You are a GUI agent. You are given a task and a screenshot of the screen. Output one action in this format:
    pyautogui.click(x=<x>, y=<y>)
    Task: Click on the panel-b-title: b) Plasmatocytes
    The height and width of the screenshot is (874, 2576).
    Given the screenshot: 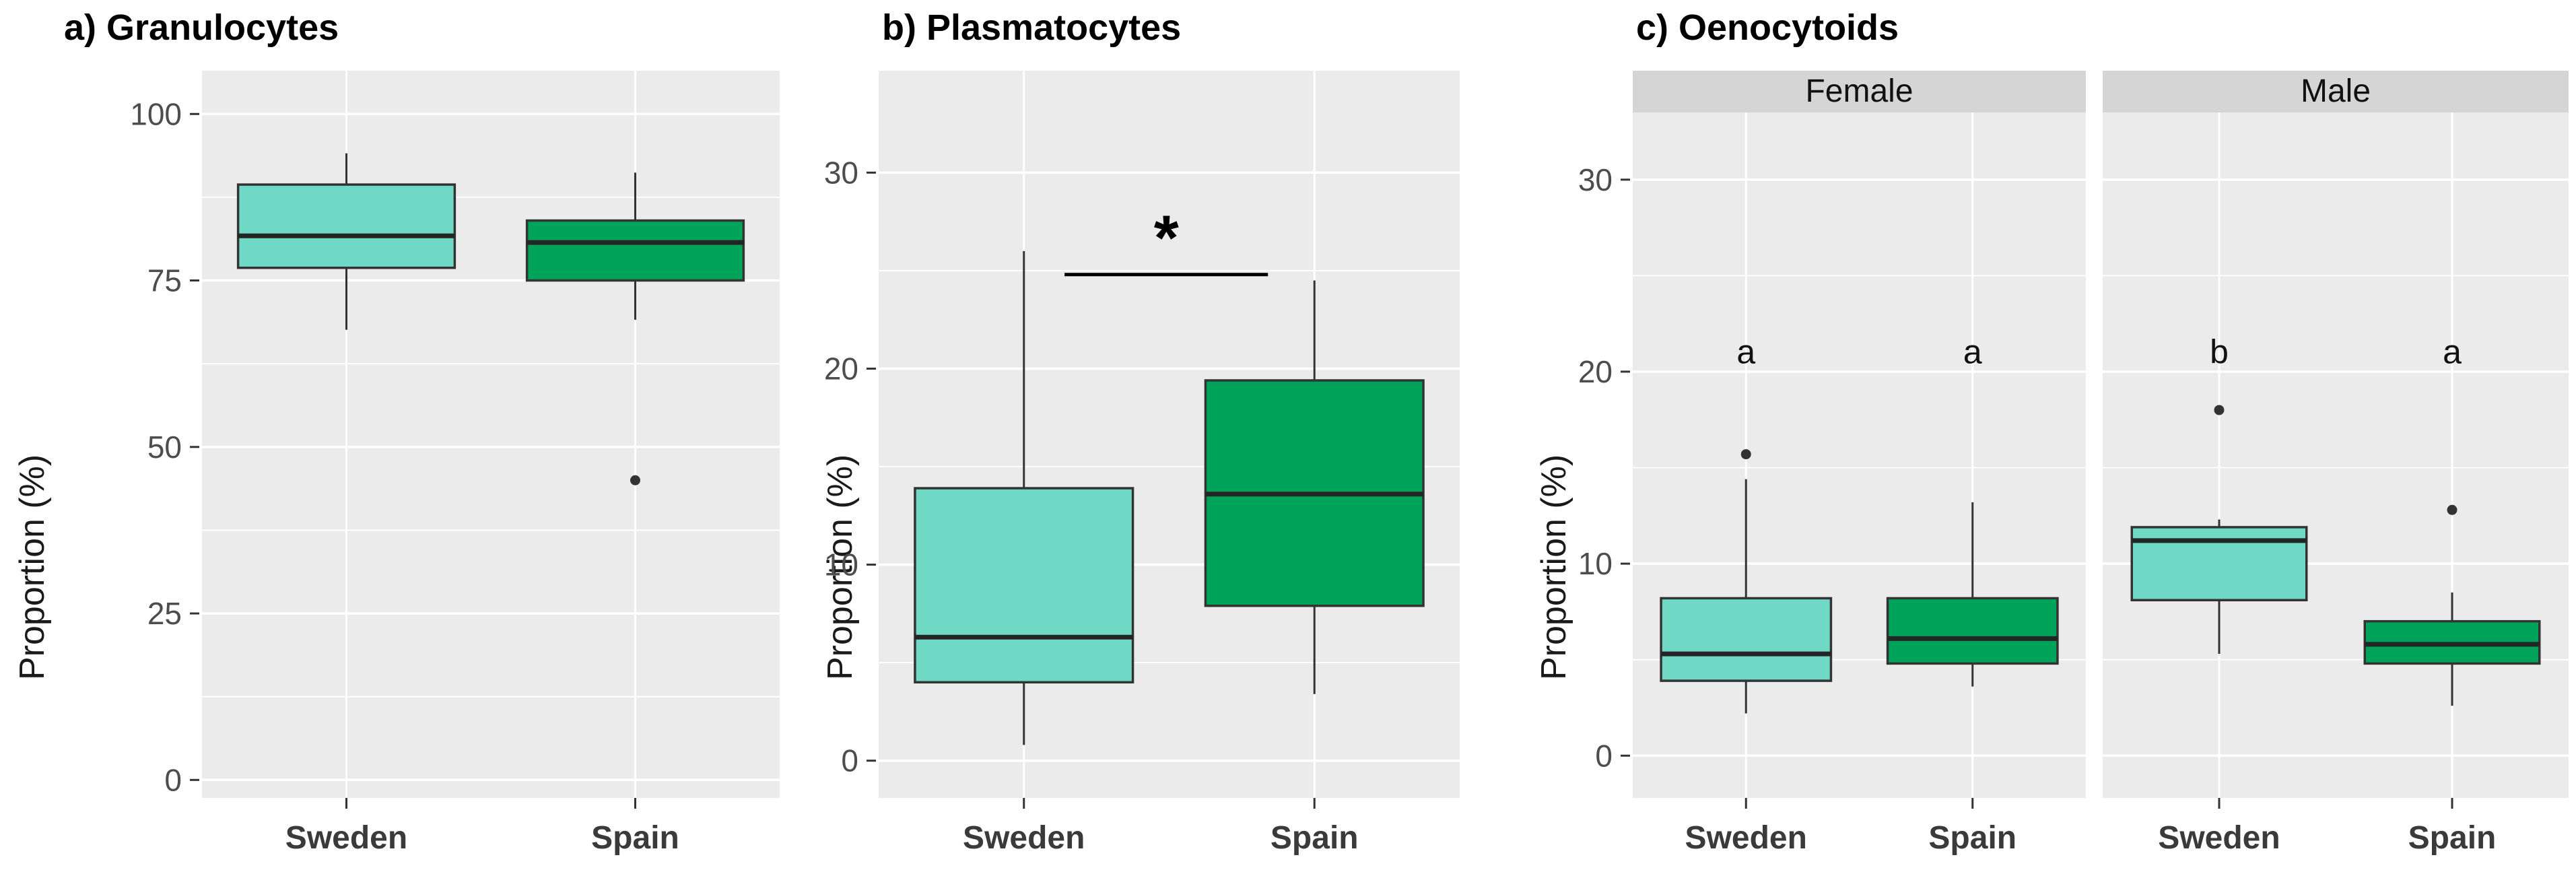 What is the action you would take?
    pyautogui.click(x=1032, y=27)
    